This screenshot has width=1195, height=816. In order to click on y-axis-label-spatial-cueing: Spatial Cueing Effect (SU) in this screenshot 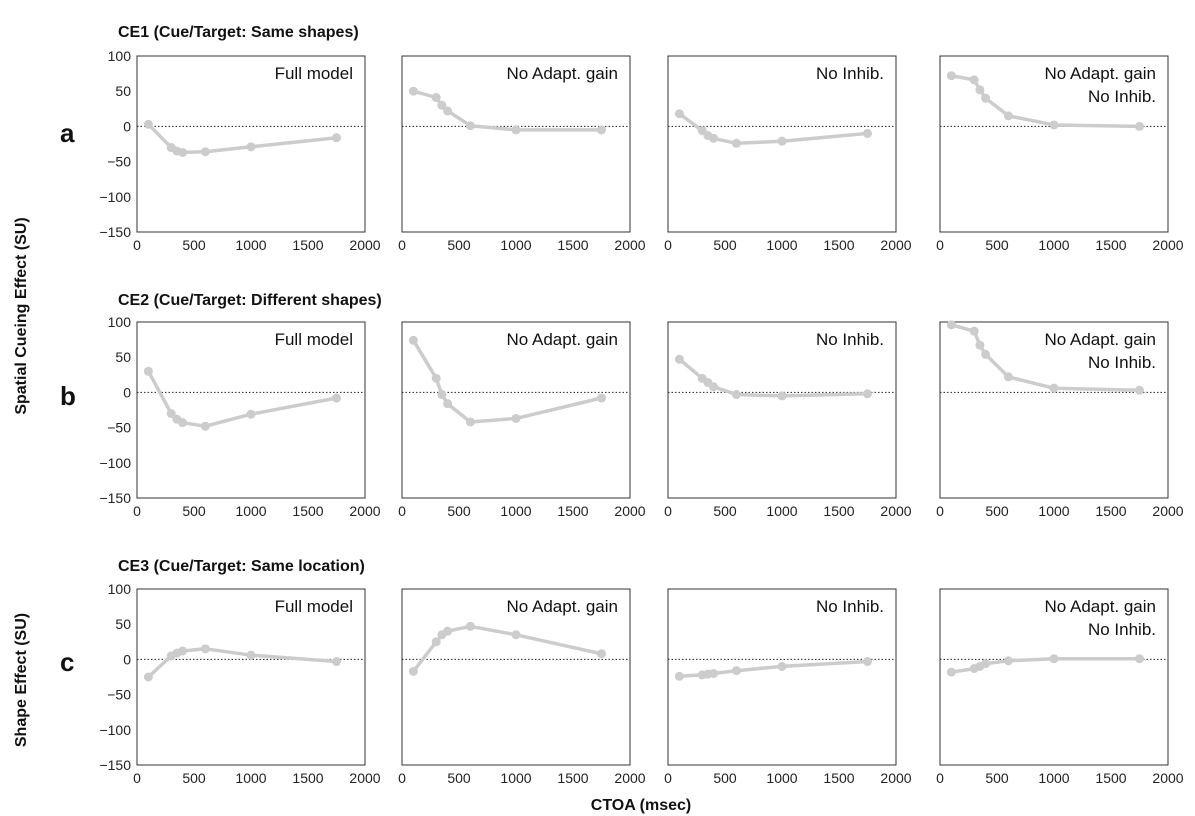, I will do `click(21, 315)`.